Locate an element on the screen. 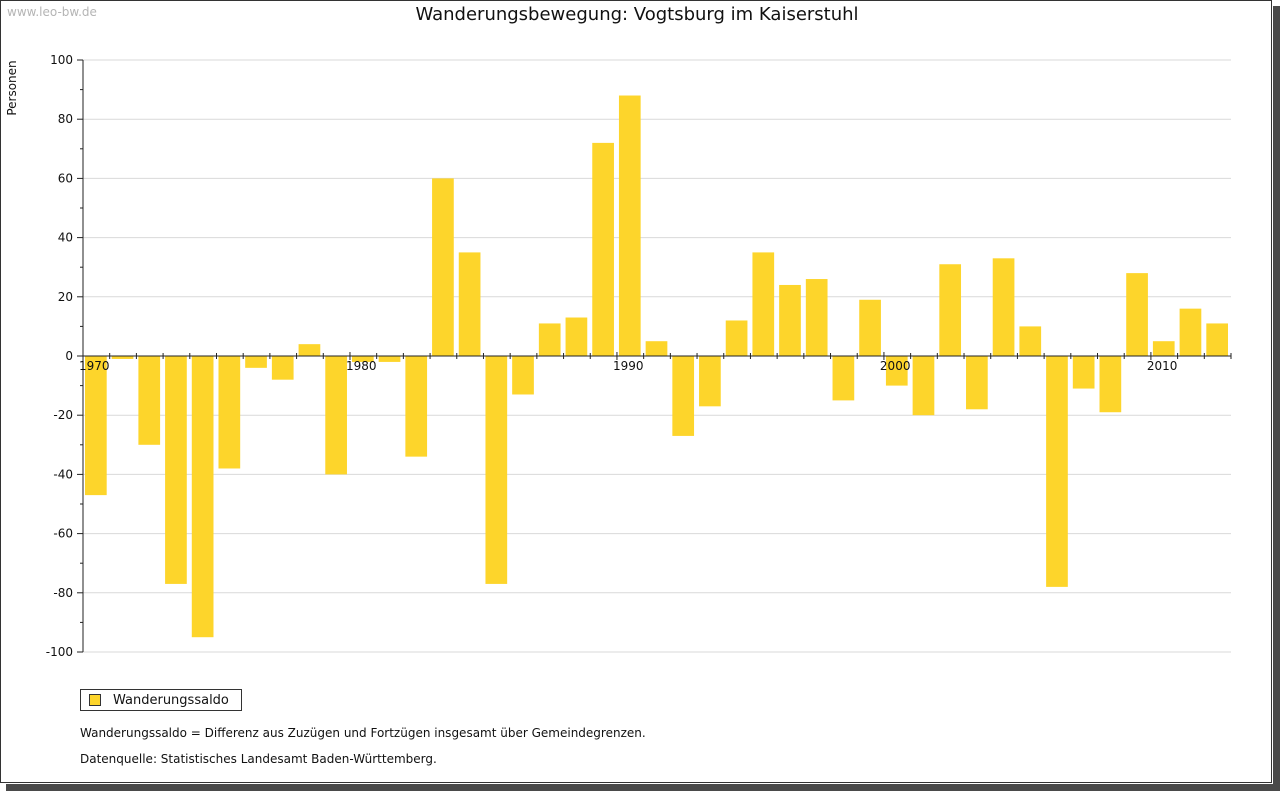 The width and height of the screenshot is (1280, 791). bar-2000 is located at coordinates (896, 371).